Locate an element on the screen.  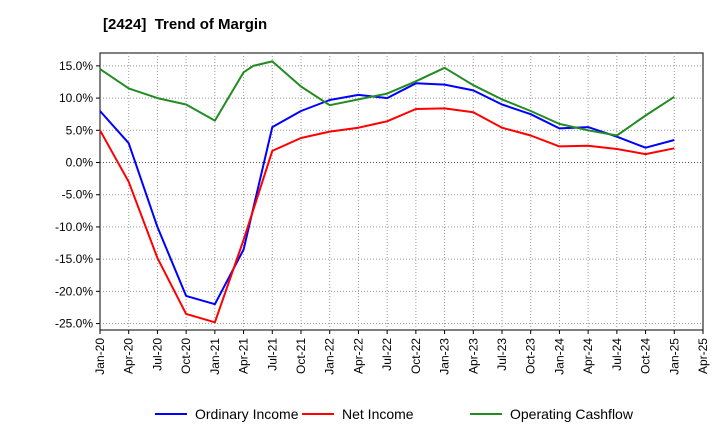
x-tick-label: Apr-23 is located at coordinates (473, 356).